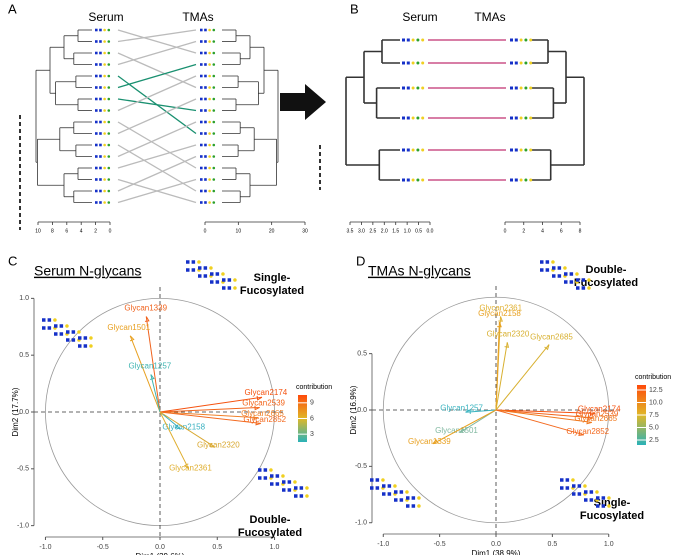 The height and width of the screenshot is (560, 680). I want to click on y-tick-label: 1.0, so click(24, 298).